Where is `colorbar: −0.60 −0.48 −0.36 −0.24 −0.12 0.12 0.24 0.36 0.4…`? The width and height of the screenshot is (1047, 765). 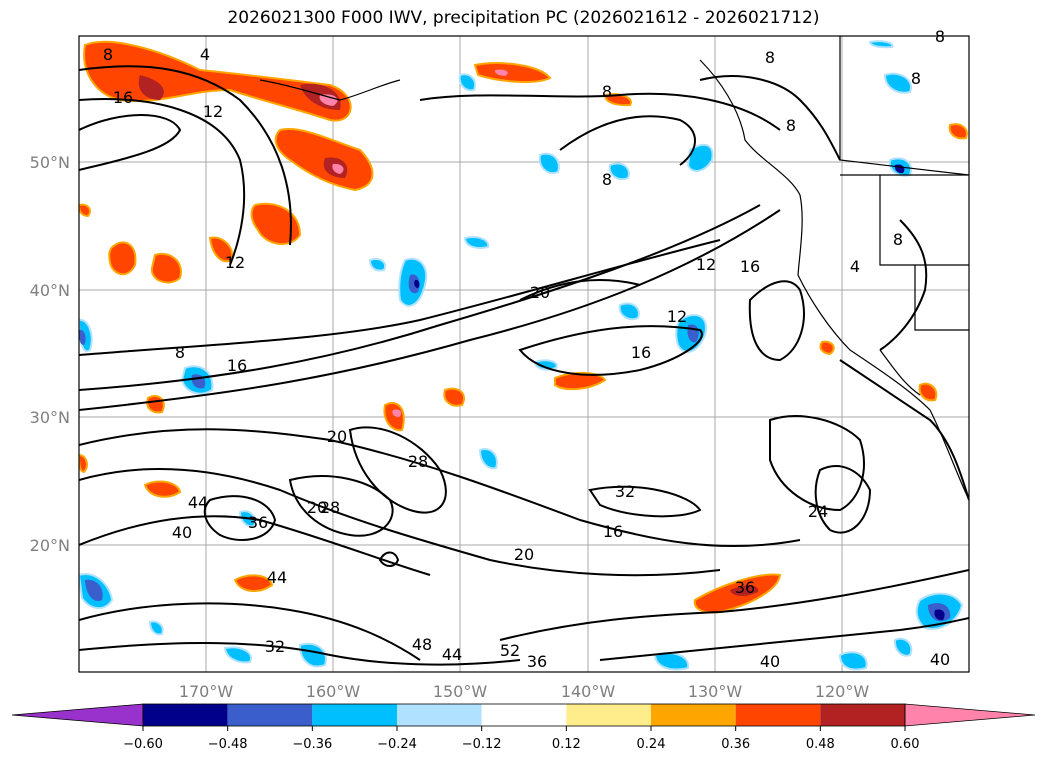
colorbar: −0.60 −0.48 −0.36 −0.24 −0.12 0.12 0.24 0.36 0.4… is located at coordinates (523, 727).